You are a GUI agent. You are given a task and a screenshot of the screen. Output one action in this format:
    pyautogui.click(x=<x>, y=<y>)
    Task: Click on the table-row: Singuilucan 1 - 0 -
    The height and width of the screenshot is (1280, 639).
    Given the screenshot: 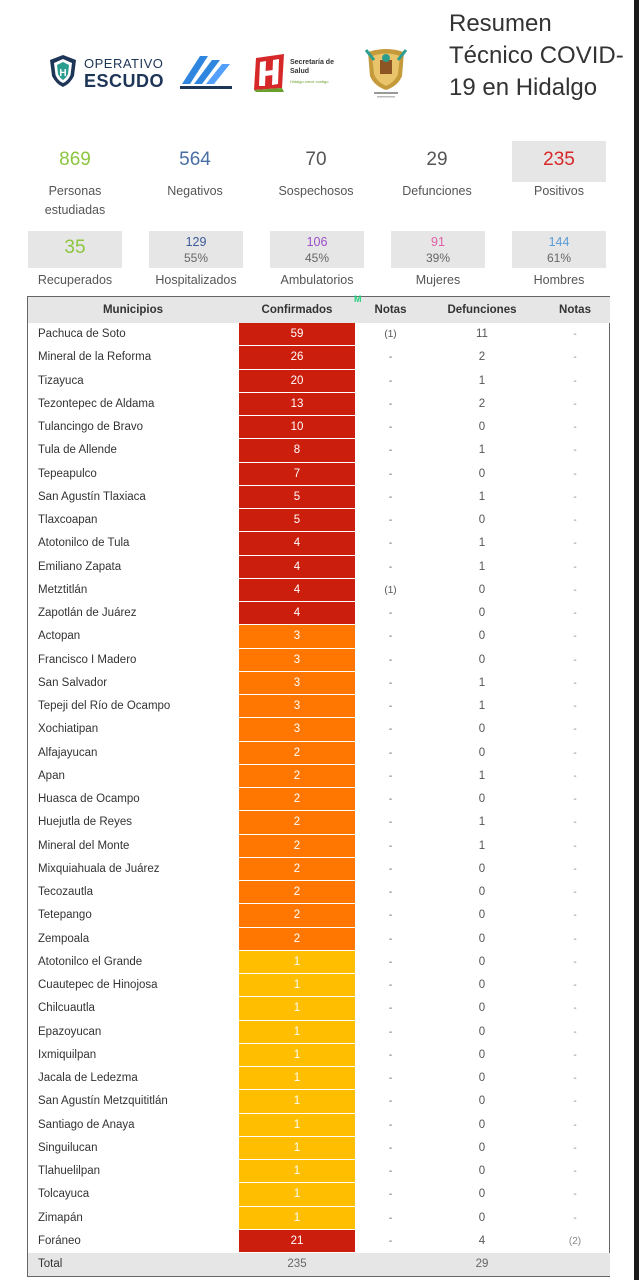 What is the action you would take?
    pyautogui.click(x=318, y=1148)
    